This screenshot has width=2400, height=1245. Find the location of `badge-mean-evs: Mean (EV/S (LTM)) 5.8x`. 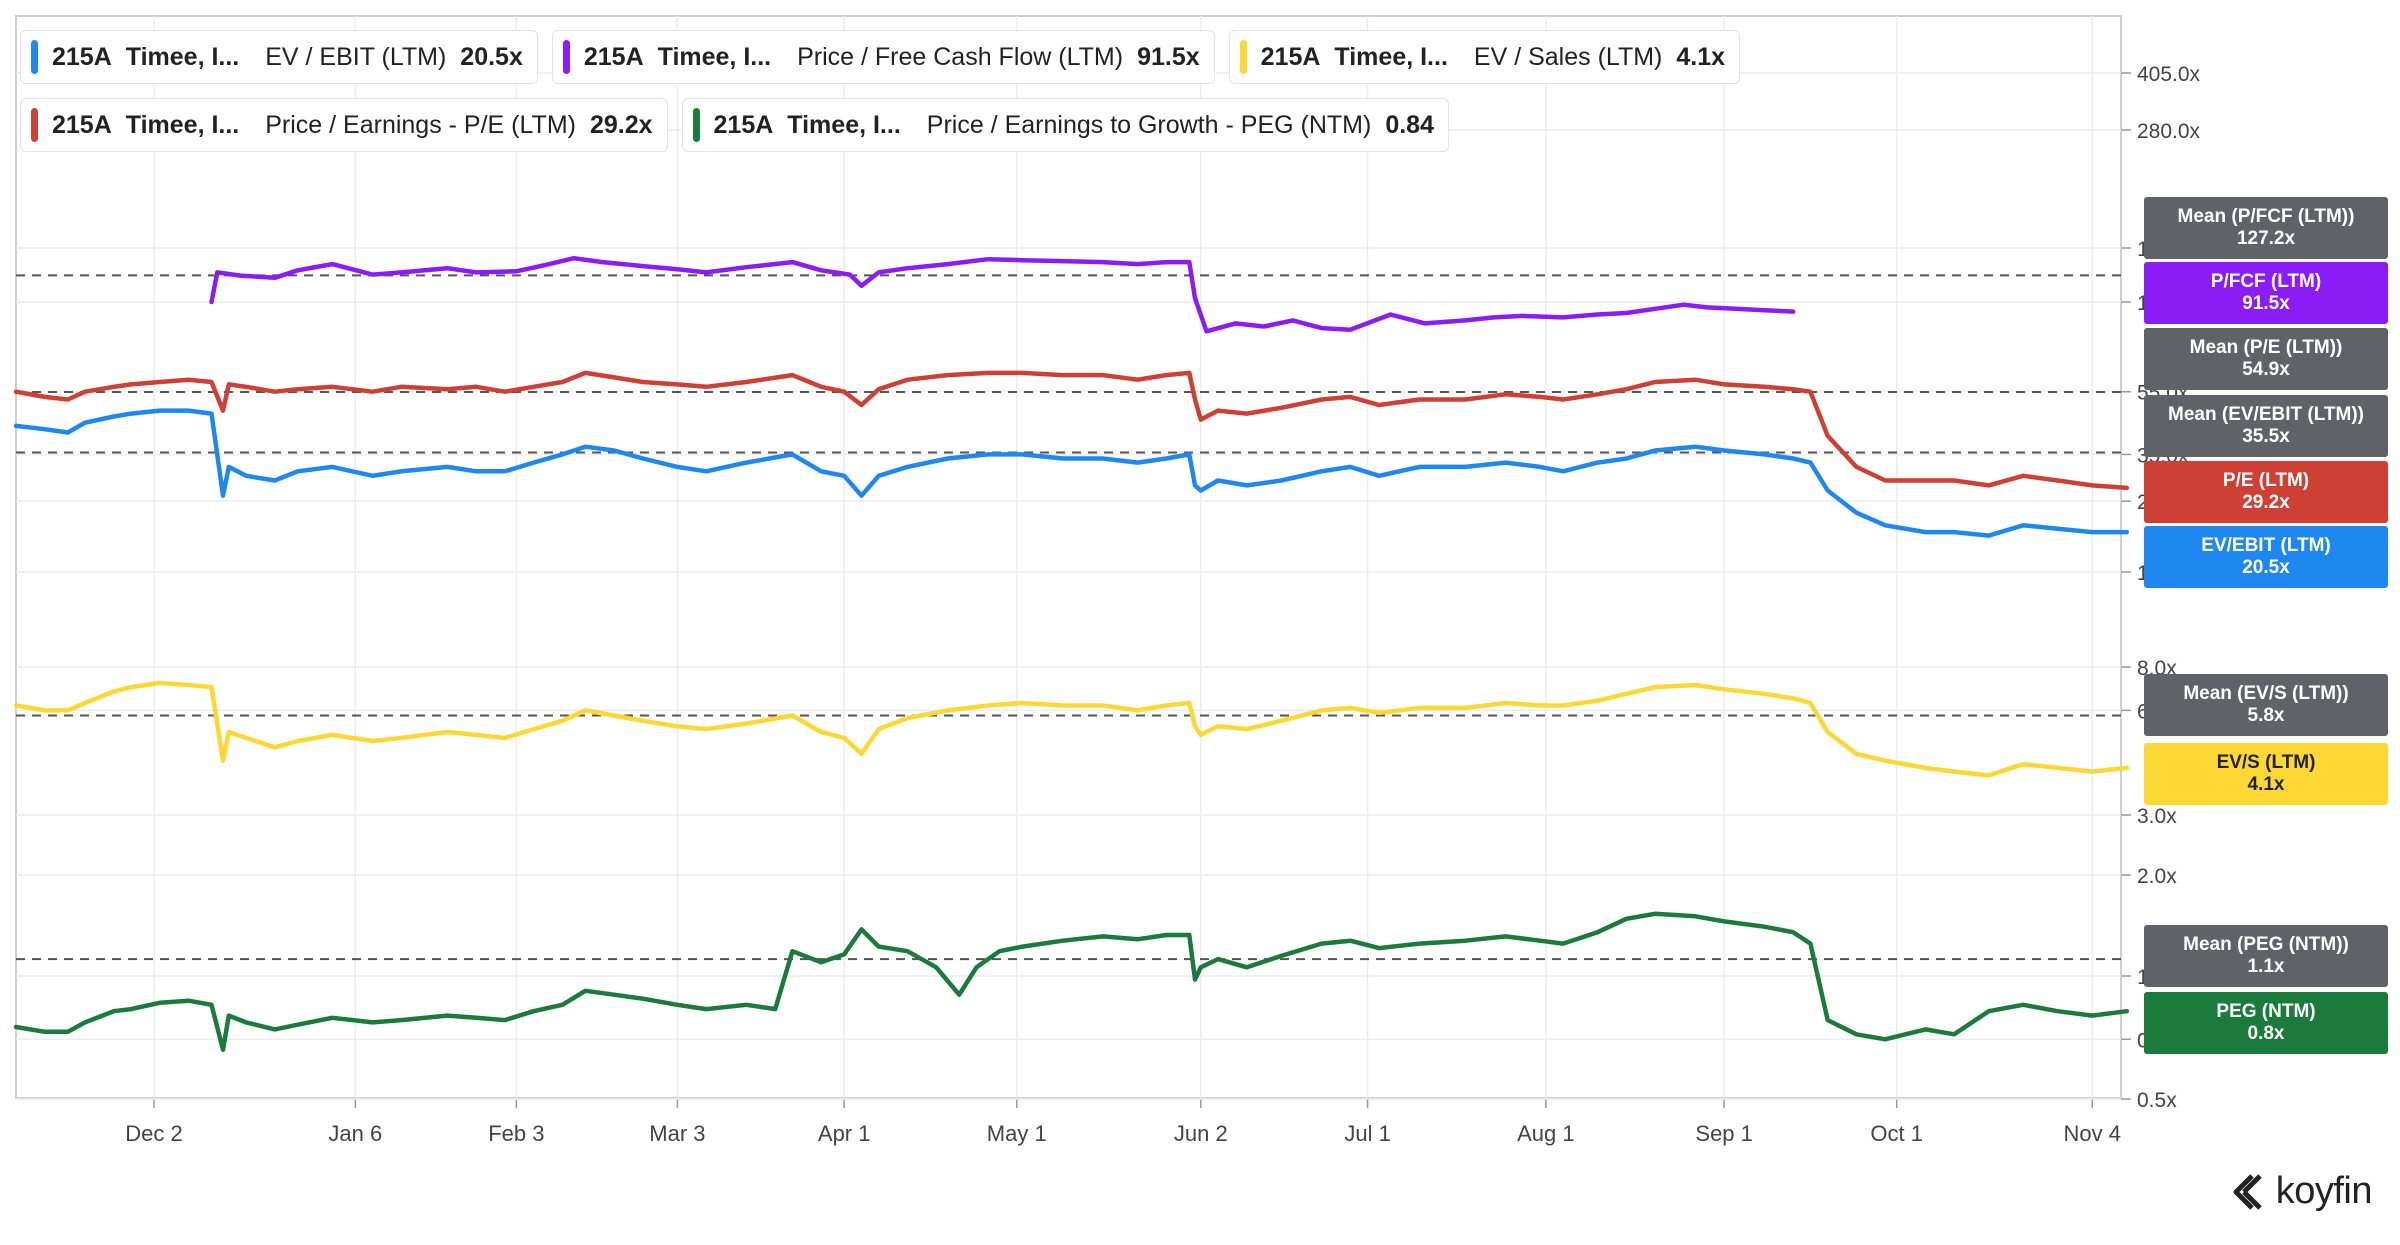

badge-mean-evs: Mean (EV/S (LTM)) 5.8x is located at coordinates (2266, 705).